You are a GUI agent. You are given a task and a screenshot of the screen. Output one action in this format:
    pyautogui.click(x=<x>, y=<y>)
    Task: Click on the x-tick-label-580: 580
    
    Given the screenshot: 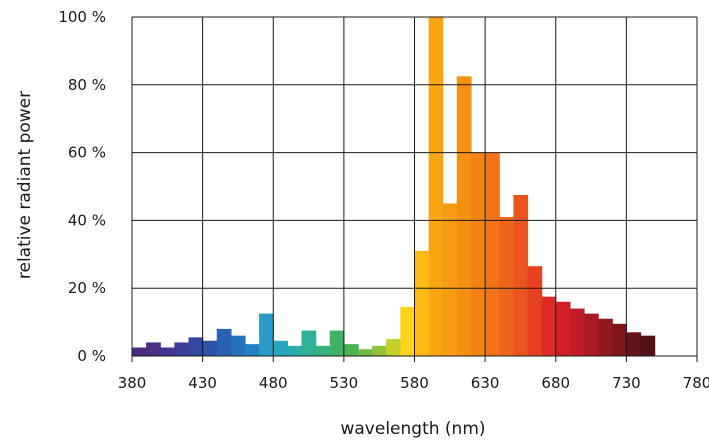 What is the action you would take?
    pyautogui.click(x=414, y=383)
    